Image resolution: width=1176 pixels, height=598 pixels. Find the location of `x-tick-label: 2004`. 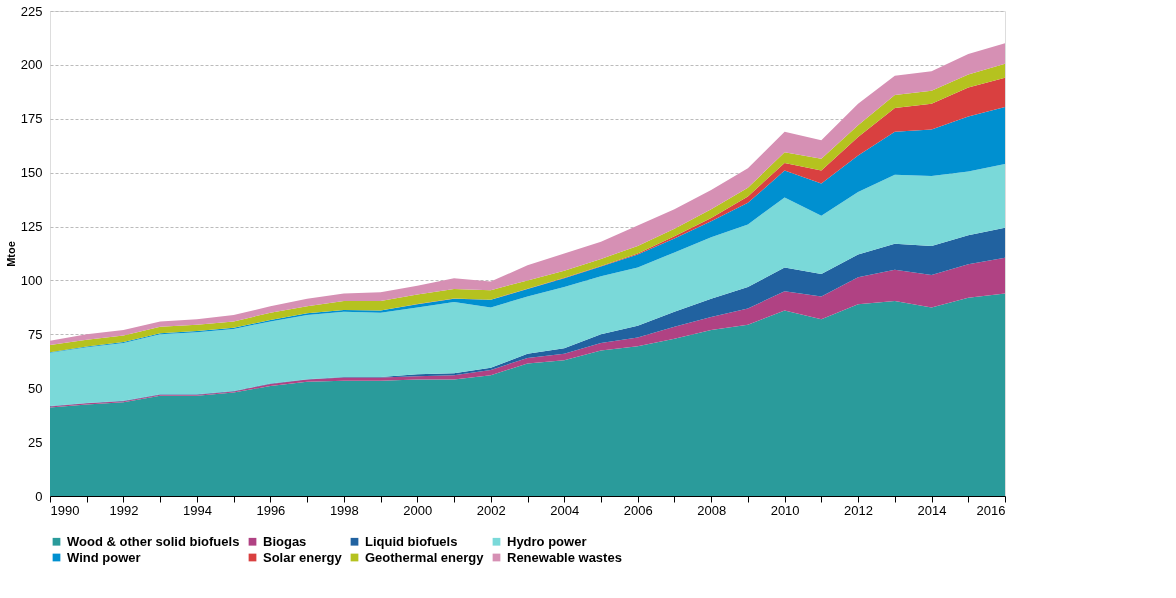

x-tick-label: 2004 is located at coordinates (565, 510).